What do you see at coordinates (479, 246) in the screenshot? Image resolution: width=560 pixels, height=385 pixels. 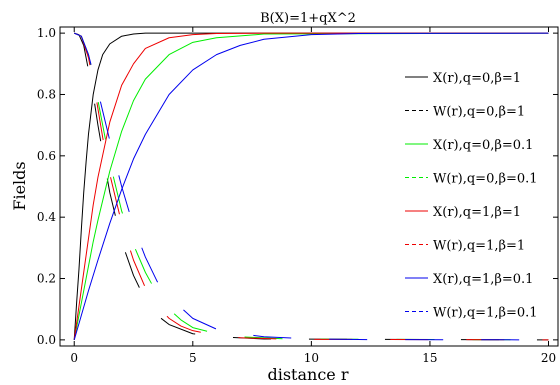 I see `legend-label-6: W(r),q=1,β=1` at bounding box center [479, 246].